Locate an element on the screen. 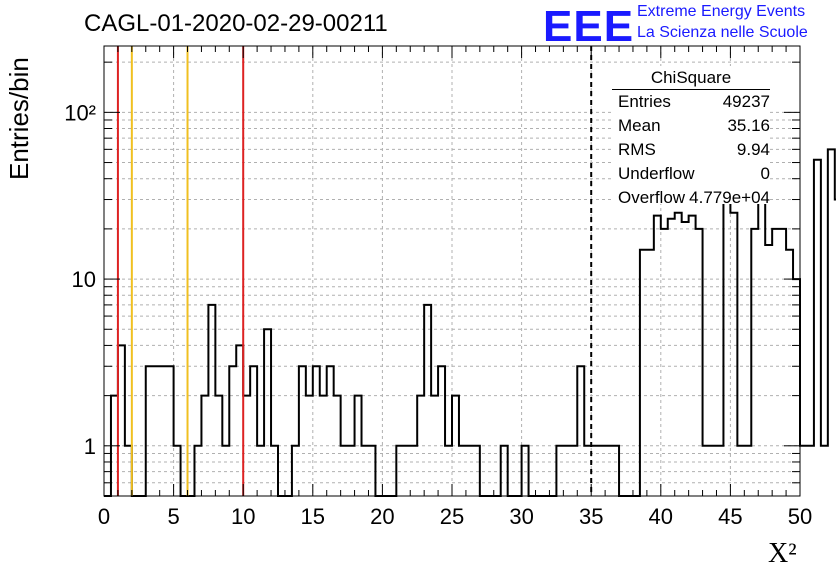  x-tick-label: 30 is located at coordinates (521, 516).